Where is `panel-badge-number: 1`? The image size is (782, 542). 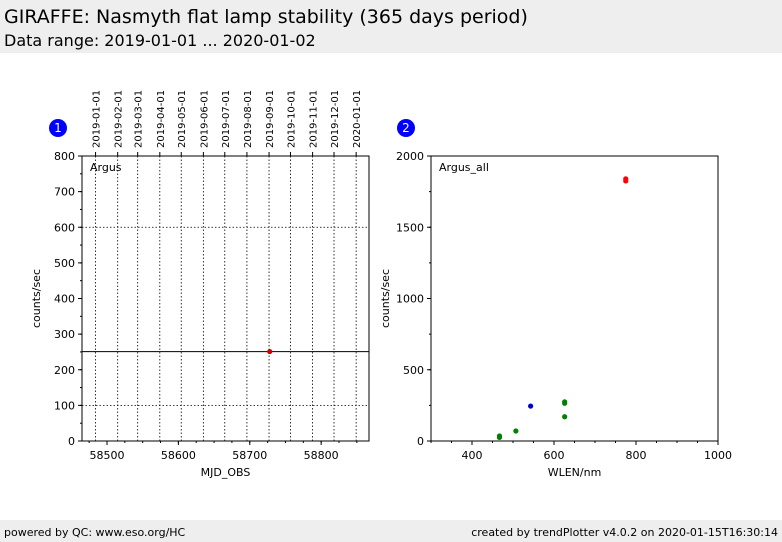
panel-badge-number: 1 is located at coordinates (58, 128).